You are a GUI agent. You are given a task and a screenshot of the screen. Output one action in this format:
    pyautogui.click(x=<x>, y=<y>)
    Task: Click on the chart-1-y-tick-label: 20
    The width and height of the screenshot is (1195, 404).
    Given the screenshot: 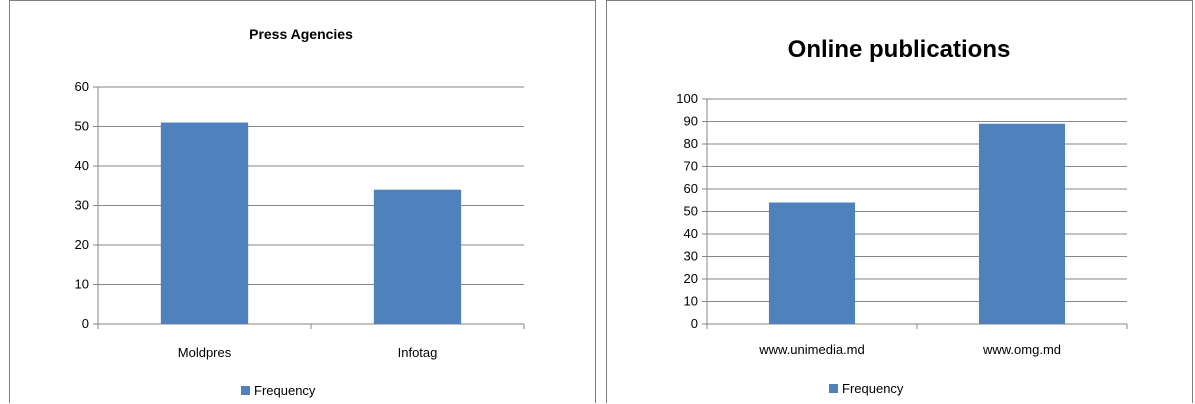 What is the action you would take?
    pyautogui.click(x=691, y=278)
    